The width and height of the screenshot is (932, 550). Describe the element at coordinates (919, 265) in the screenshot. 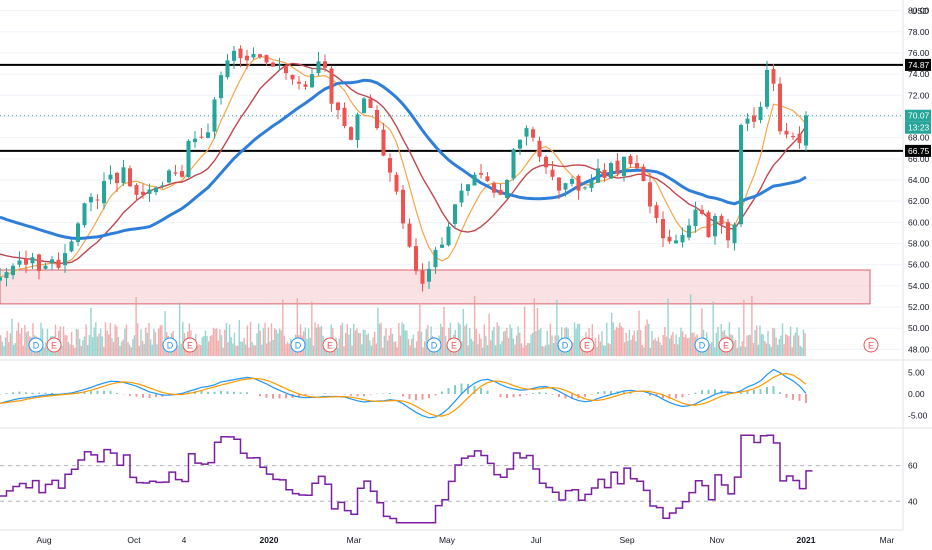

I see `price-tick-label-4: 56.00` at that location.